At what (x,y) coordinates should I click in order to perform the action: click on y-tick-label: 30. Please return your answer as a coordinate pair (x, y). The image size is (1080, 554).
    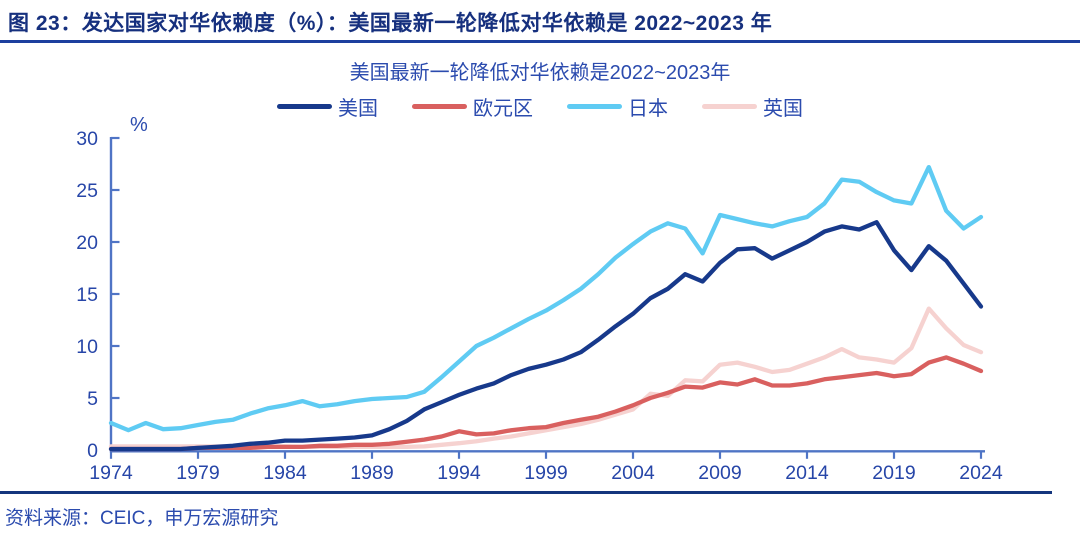
    Looking at the image, I should click on (87, 139).